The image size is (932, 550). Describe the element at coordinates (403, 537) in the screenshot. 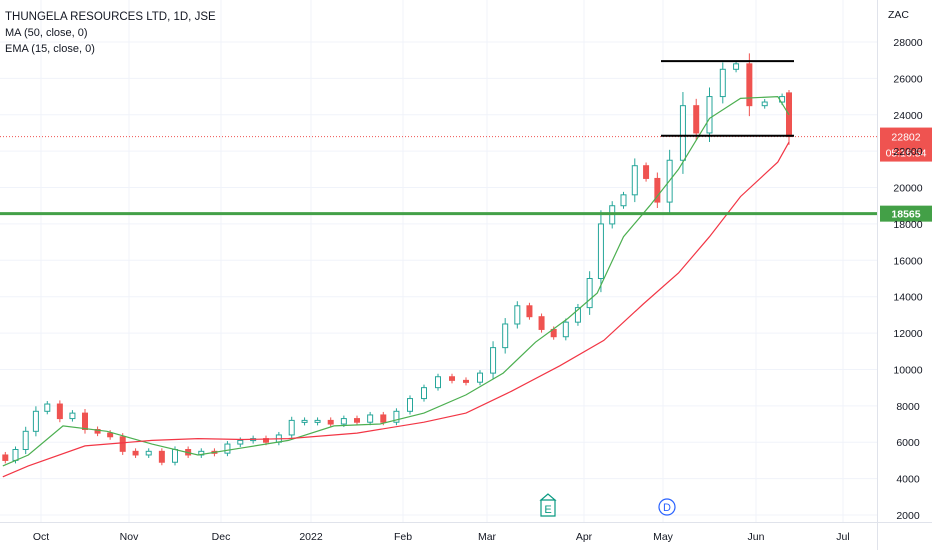

I see `x-tick-label: Feb` at that location.